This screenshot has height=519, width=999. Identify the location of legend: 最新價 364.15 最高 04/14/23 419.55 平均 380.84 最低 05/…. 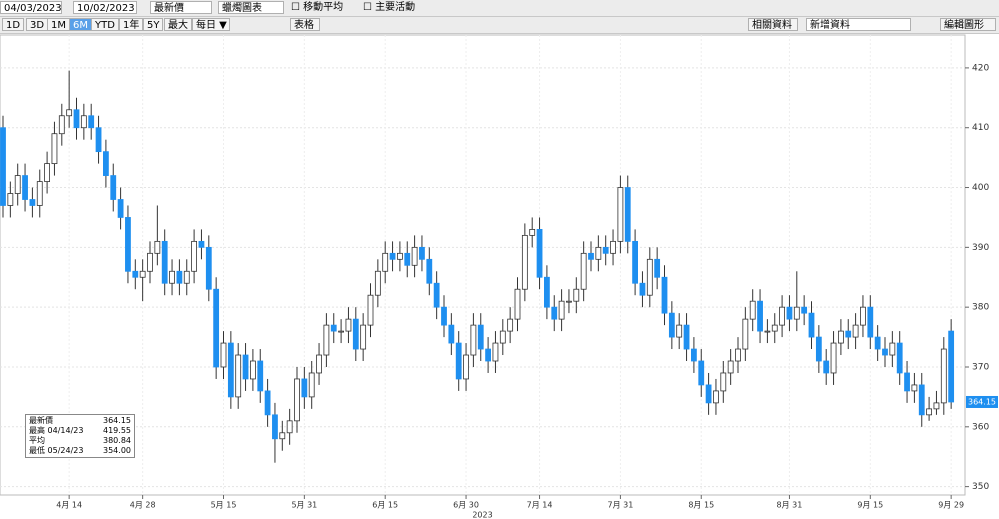
(80, 436).